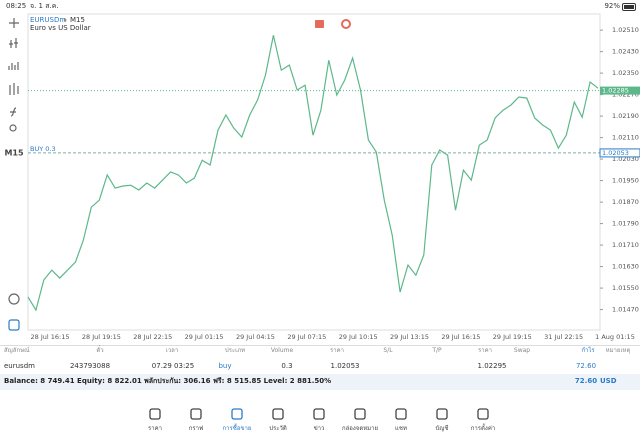  I want to click on y-tick-label: 1.02030, so click(625, 159).